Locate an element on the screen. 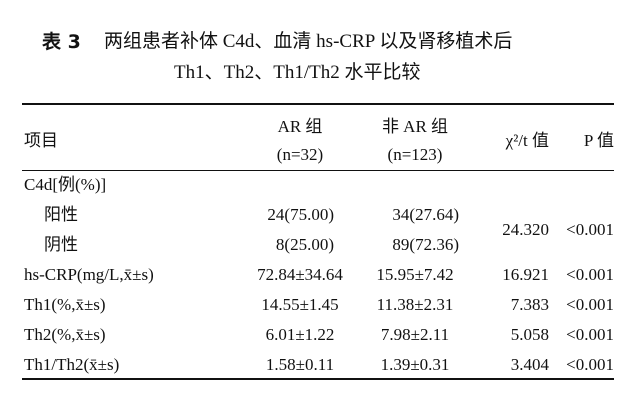  stat-cell: 16.921 is located at coordinates (525, 274).